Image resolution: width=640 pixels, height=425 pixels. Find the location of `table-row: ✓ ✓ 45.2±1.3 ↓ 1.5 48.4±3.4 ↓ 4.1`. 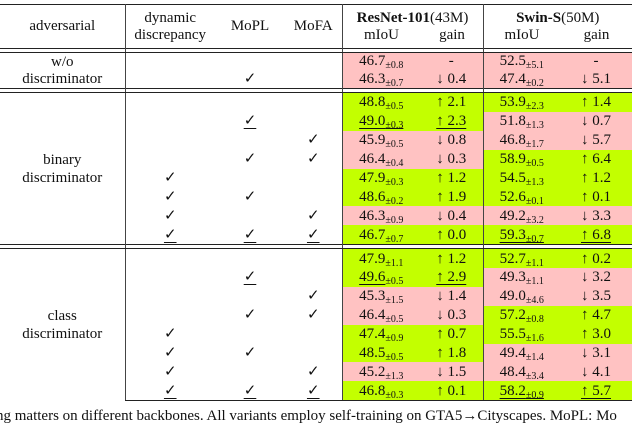

table-row: ✓ ✓ 45.2±1.3 ↓ 1.5 48.4±3.4 ↓ 4.1 is located at coordinates (316, 371).